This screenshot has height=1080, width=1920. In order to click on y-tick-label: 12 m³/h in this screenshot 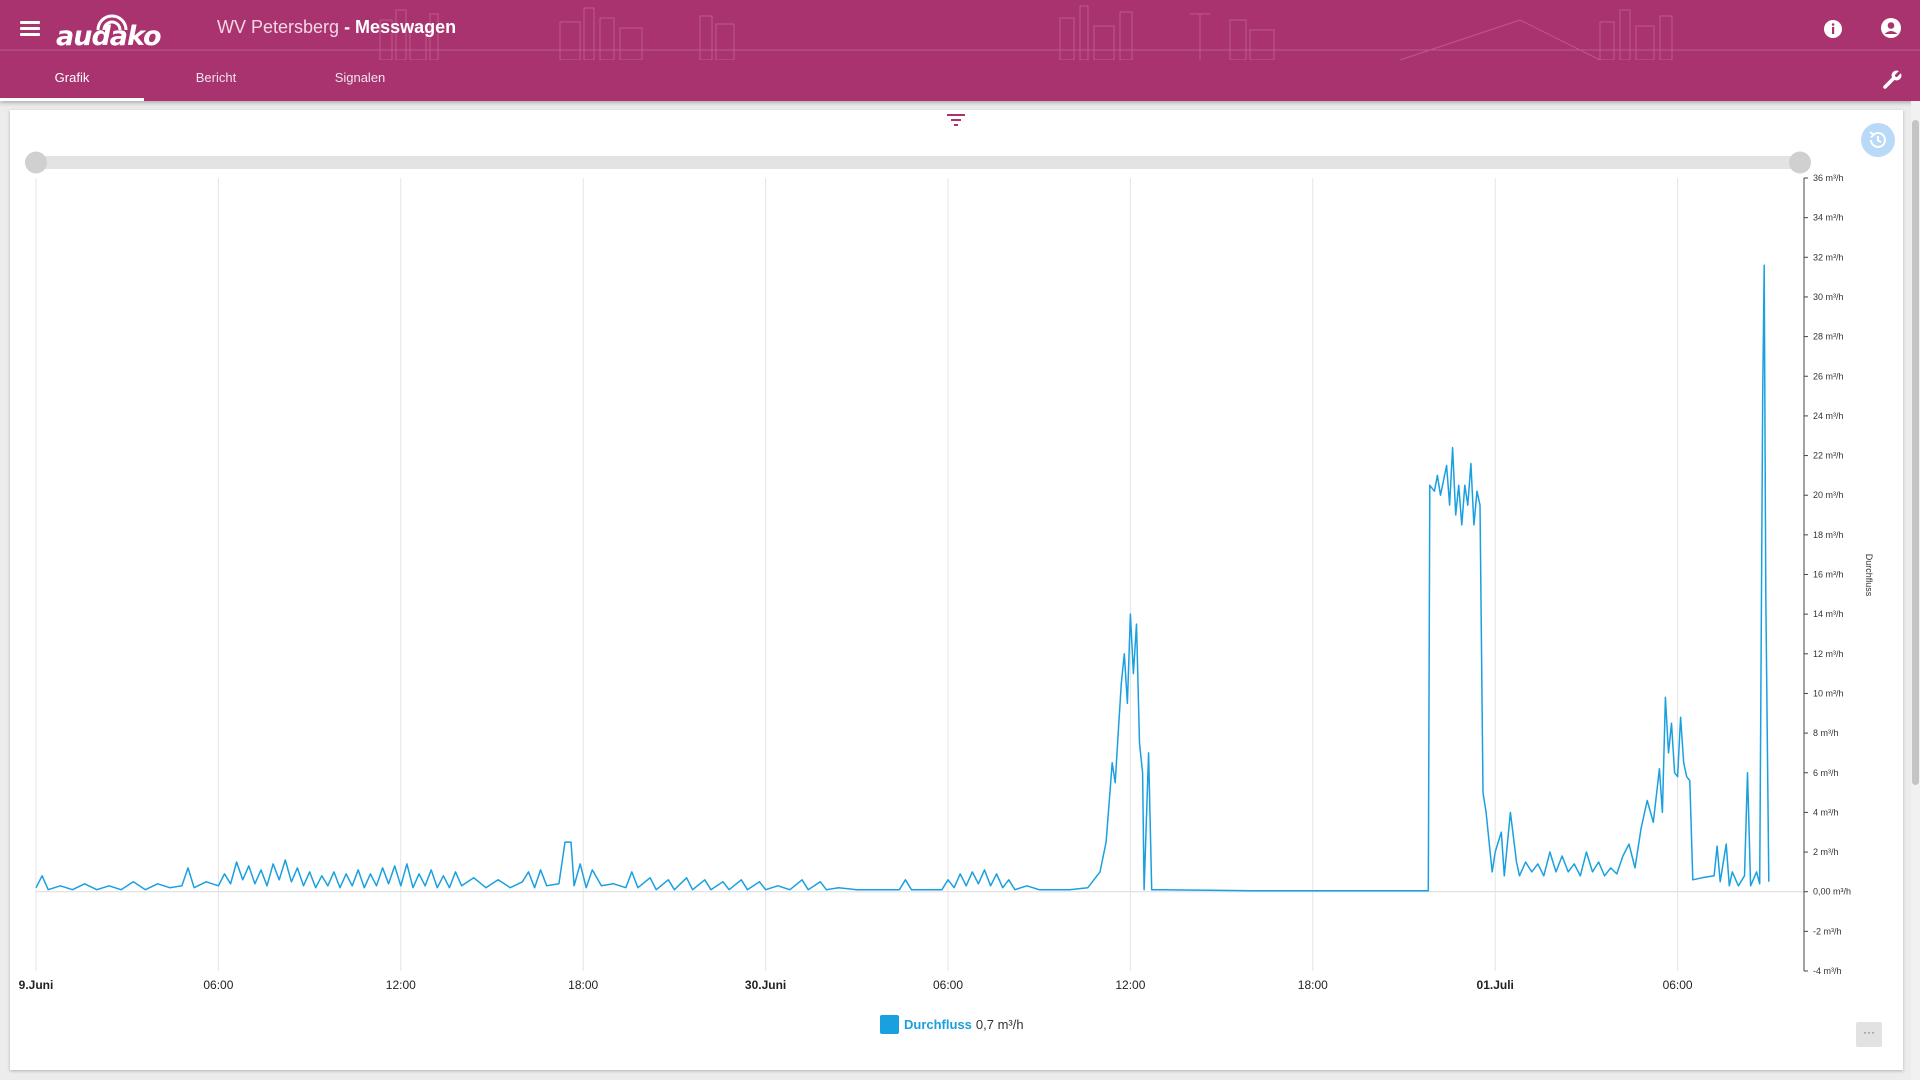, I will do `click(1828, 654)`.